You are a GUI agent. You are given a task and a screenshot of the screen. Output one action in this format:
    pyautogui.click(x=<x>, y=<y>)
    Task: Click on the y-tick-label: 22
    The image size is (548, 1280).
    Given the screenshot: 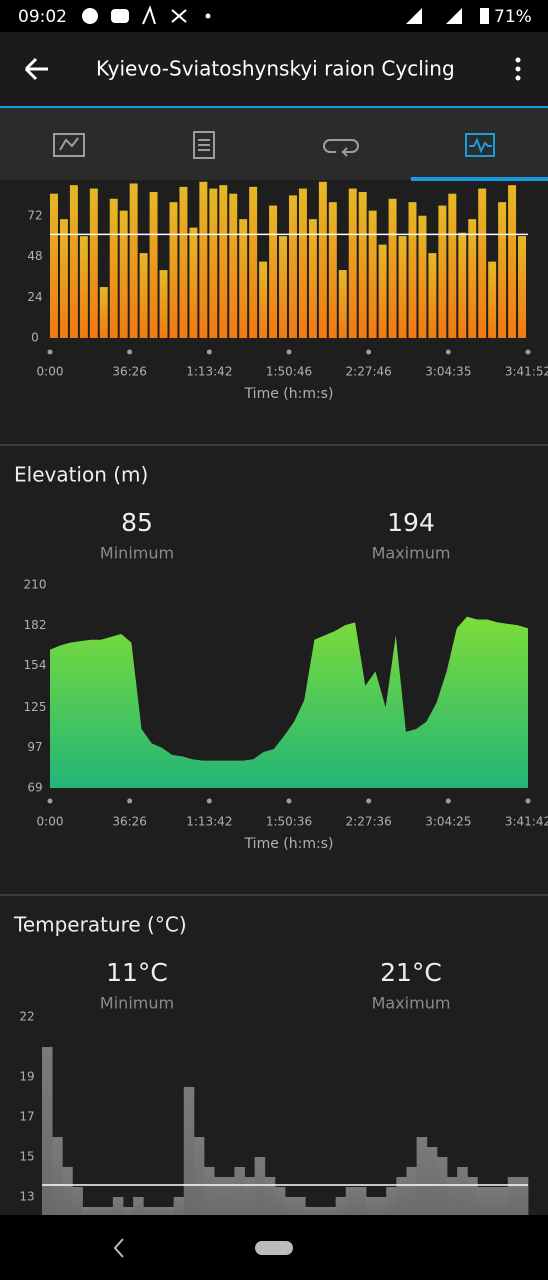 What is the action you would take?
    pyautogui.click(x=26, y=1017)
    